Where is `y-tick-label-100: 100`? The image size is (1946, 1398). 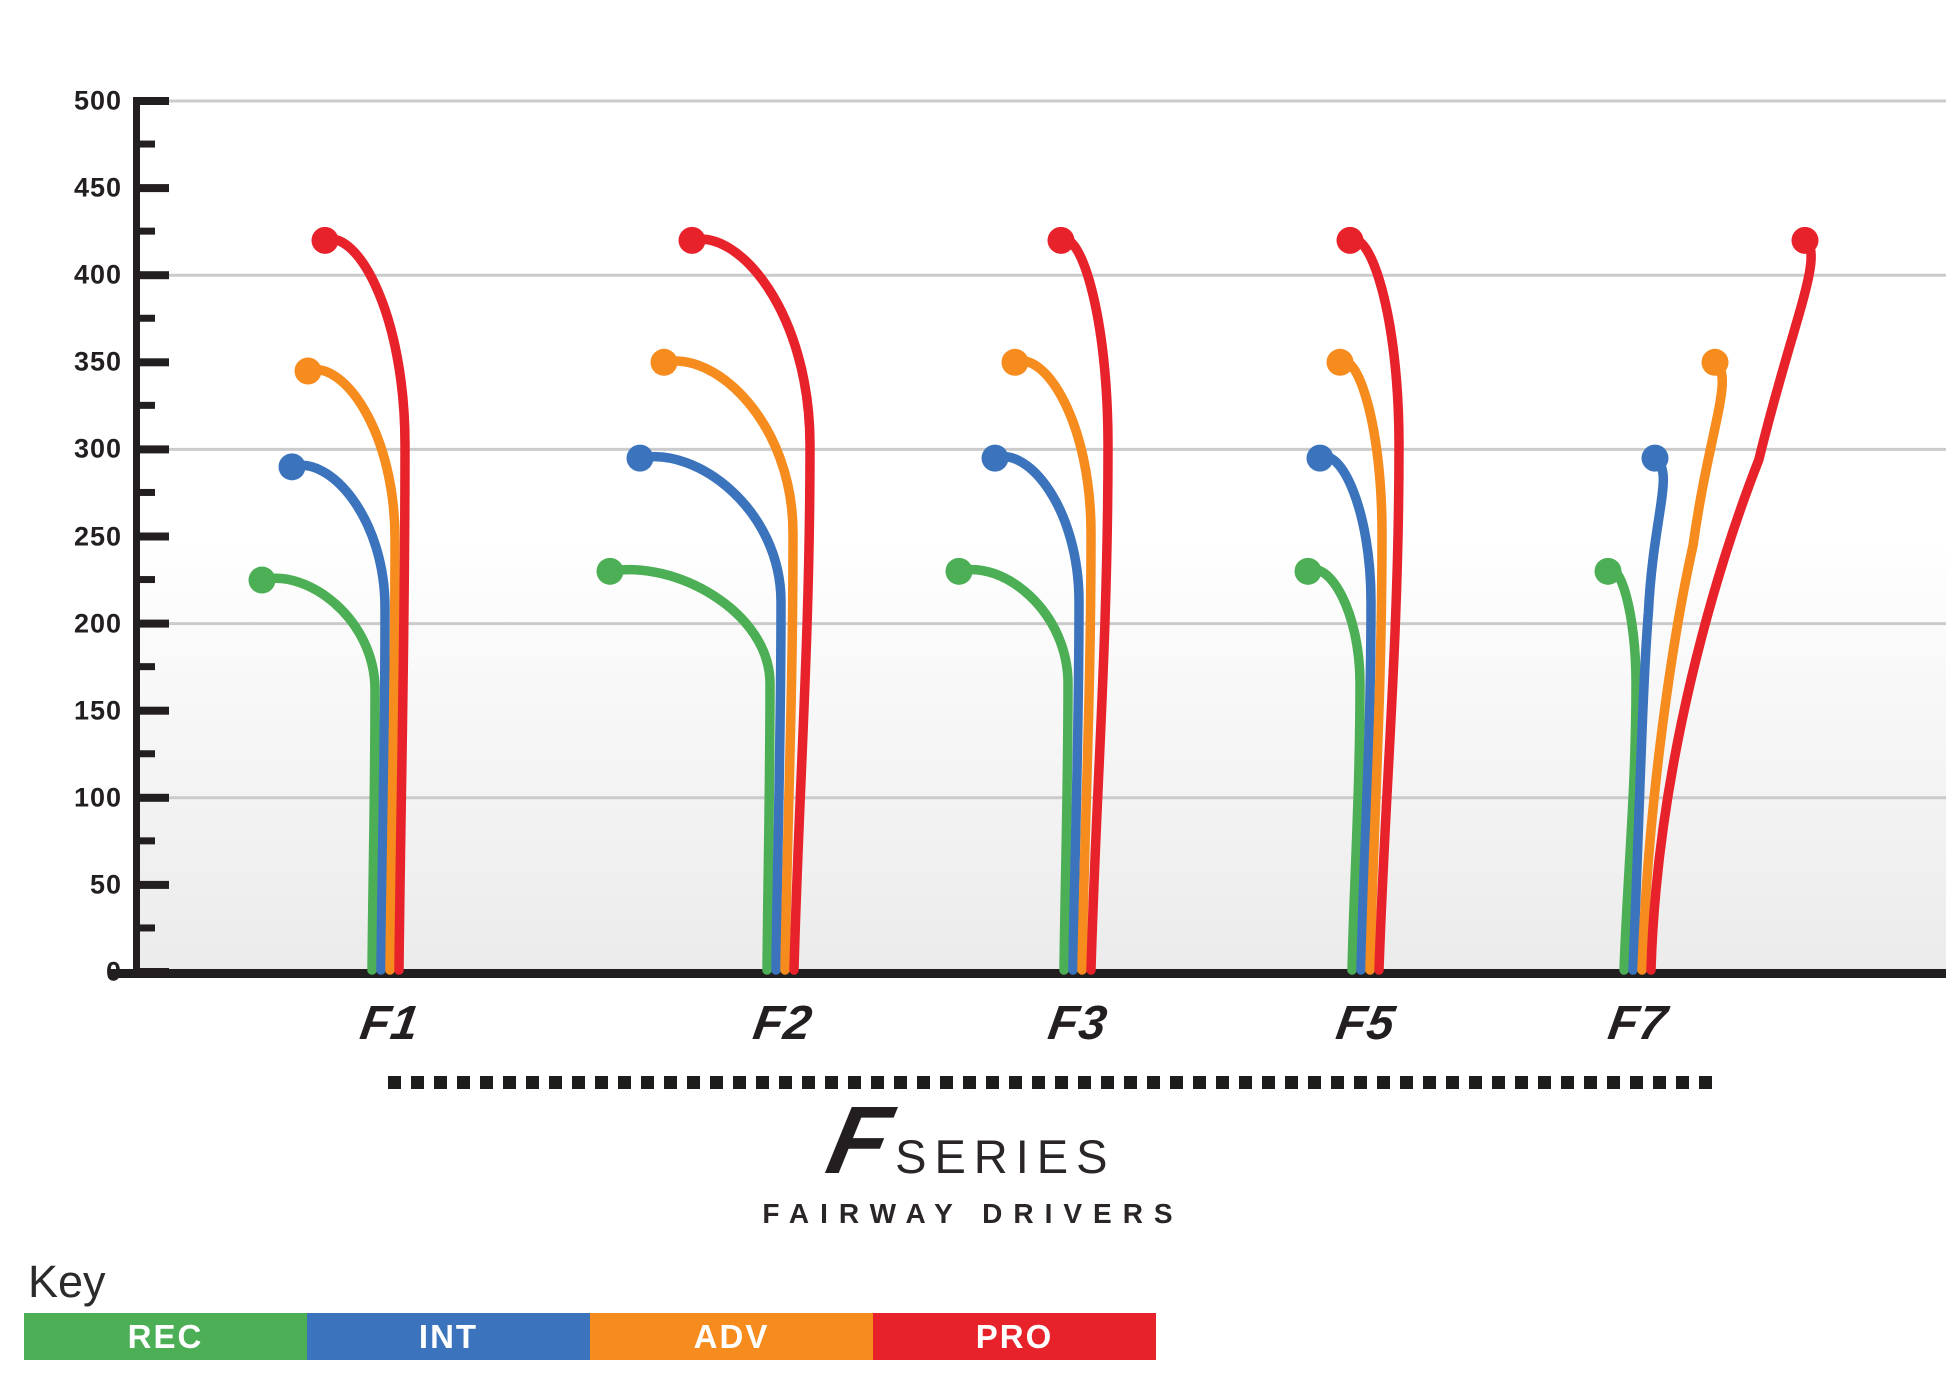
y-tick-label-100: 100 is located at coordinates (97, 797).